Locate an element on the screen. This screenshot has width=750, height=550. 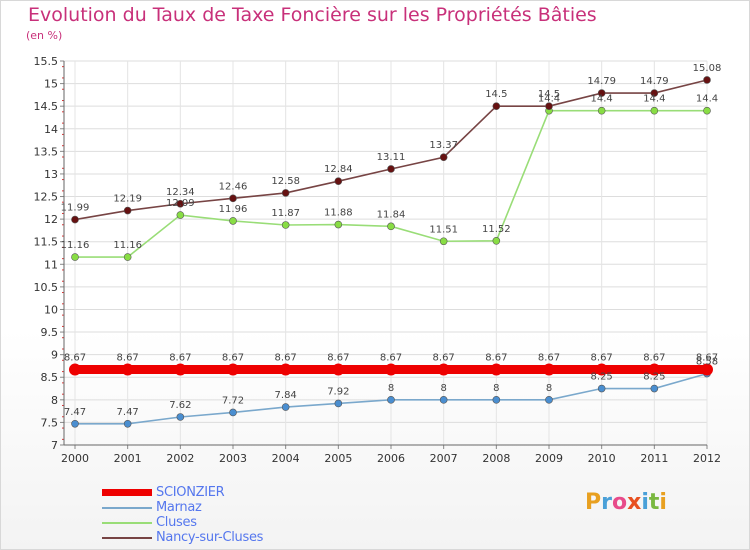
logo-letter: r is located at coordinates (606, 502).